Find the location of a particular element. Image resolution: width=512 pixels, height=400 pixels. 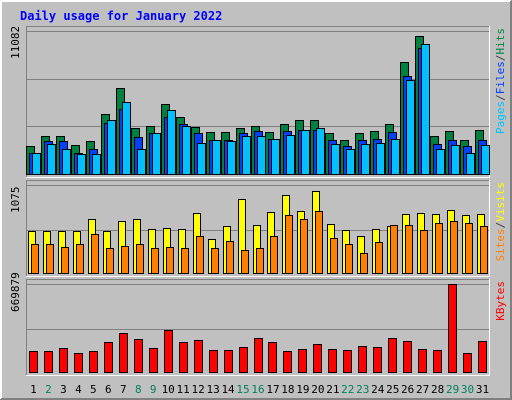

panel-legend: Pages/Files/Hits is located at coordinates (500, 81).